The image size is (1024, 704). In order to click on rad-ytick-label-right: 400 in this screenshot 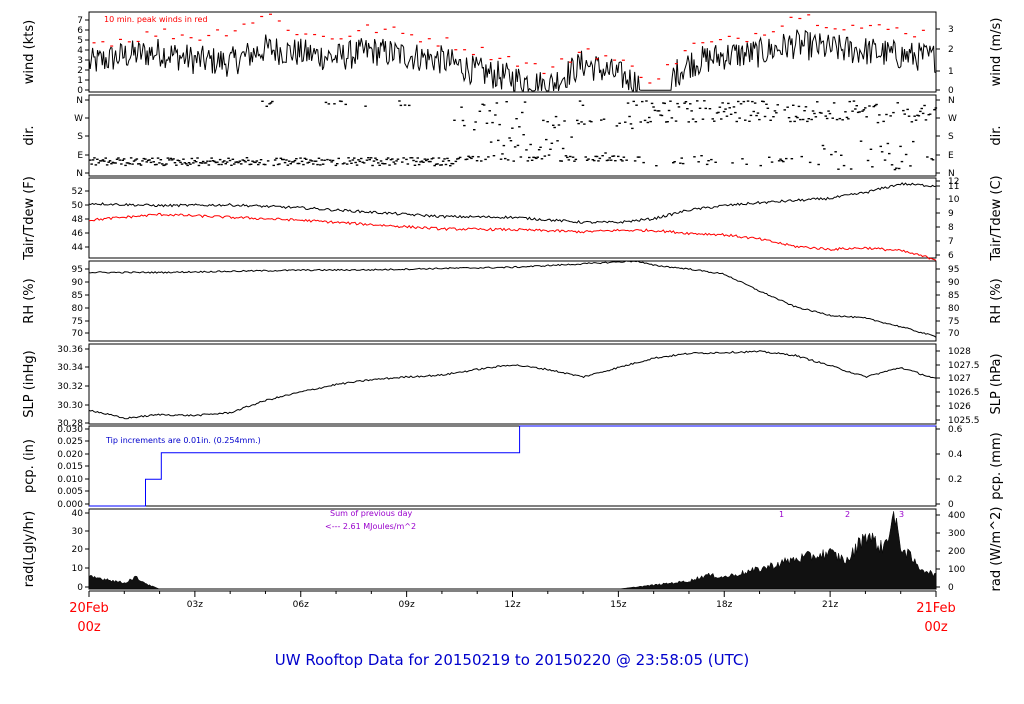, I will do `click(956, 516)`.